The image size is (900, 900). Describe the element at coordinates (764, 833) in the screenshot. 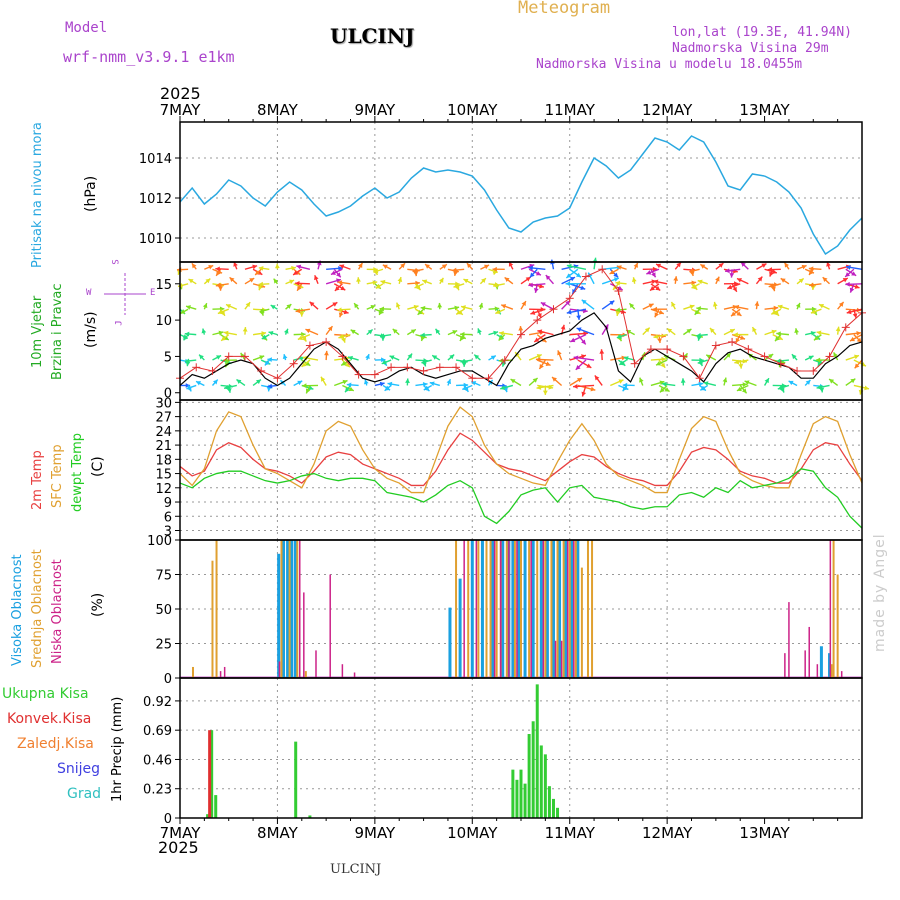

I see `x-tick-label-bottom: 13MAY` at that location.